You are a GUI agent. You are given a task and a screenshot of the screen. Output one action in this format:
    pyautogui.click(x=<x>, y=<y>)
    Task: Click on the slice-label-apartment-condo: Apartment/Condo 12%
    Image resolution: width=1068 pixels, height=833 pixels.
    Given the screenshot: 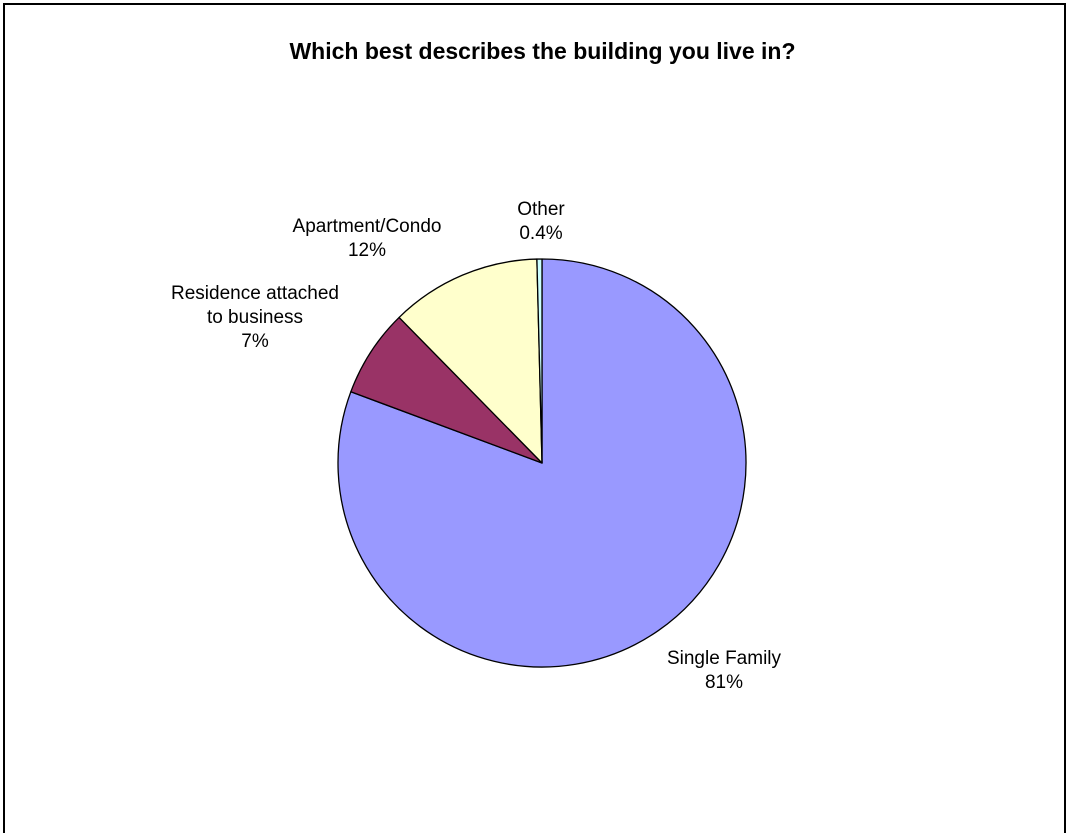 What is the action you would take?
    pyautogui.click(x=367, y=239)
    